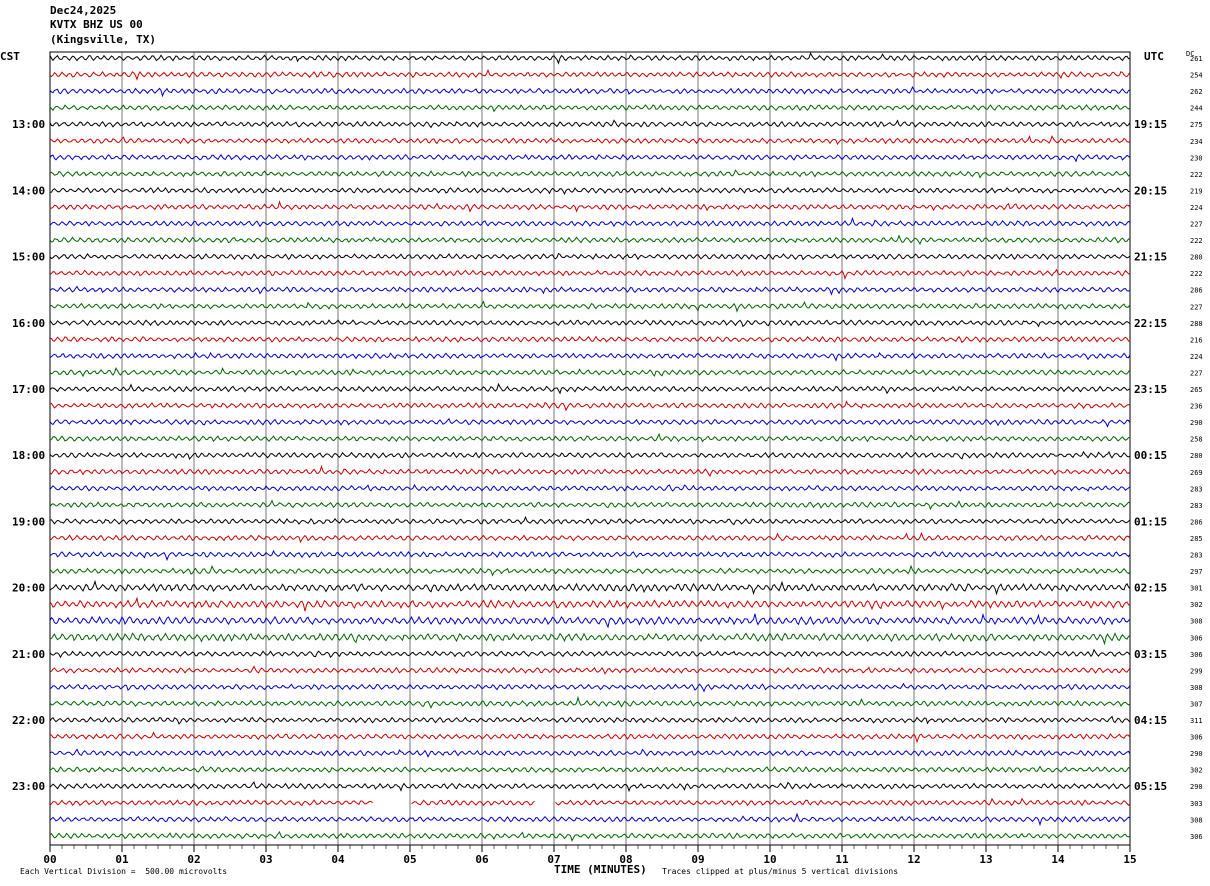 The width and height of the screenshot is (1210, 886). Describe the element at coordinates (1196, 191) in the screenshot. I see `dc-offset-label: 219` at that location.